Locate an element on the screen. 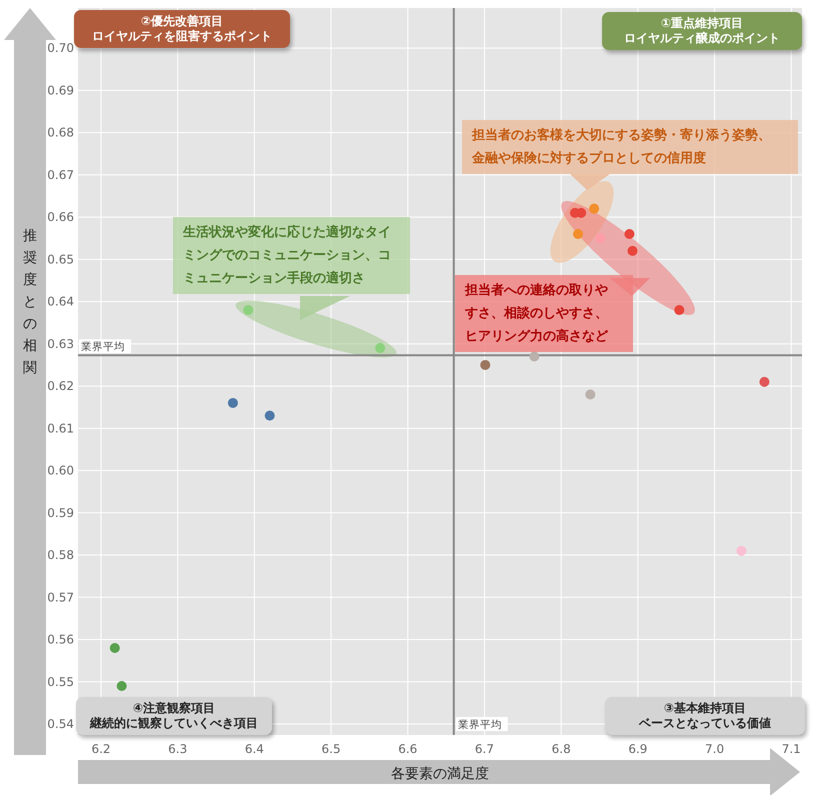 The height and width of the screenshot is (795, 816). y-tick-label: 0.63 is located at coordinates (60, 343).